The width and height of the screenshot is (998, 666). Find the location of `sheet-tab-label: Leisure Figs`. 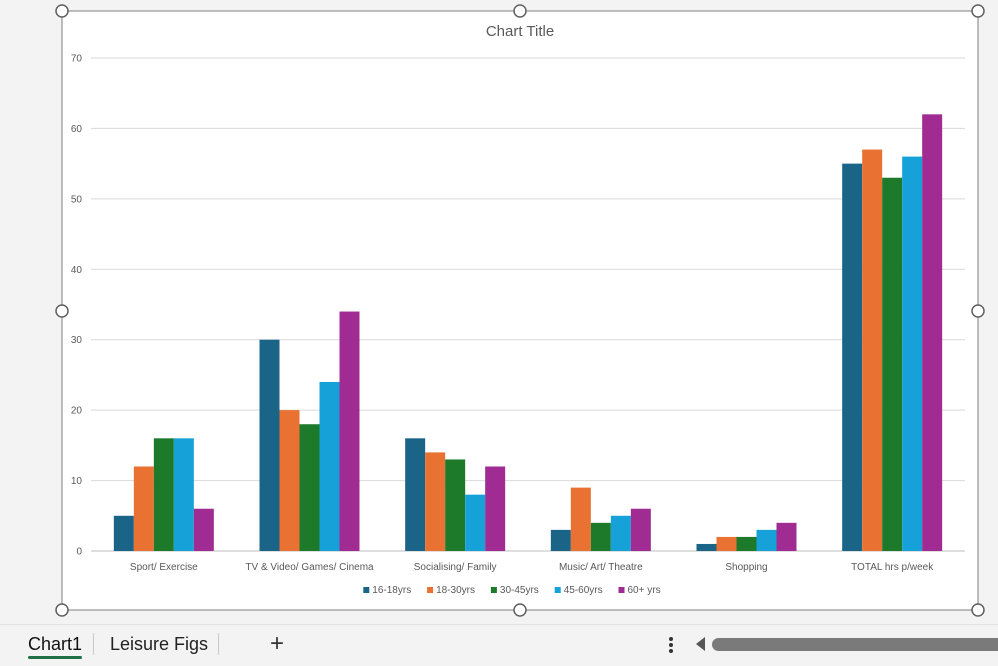

sheet-tab-label: Leisure Figs is located at coordinates (159, 644).